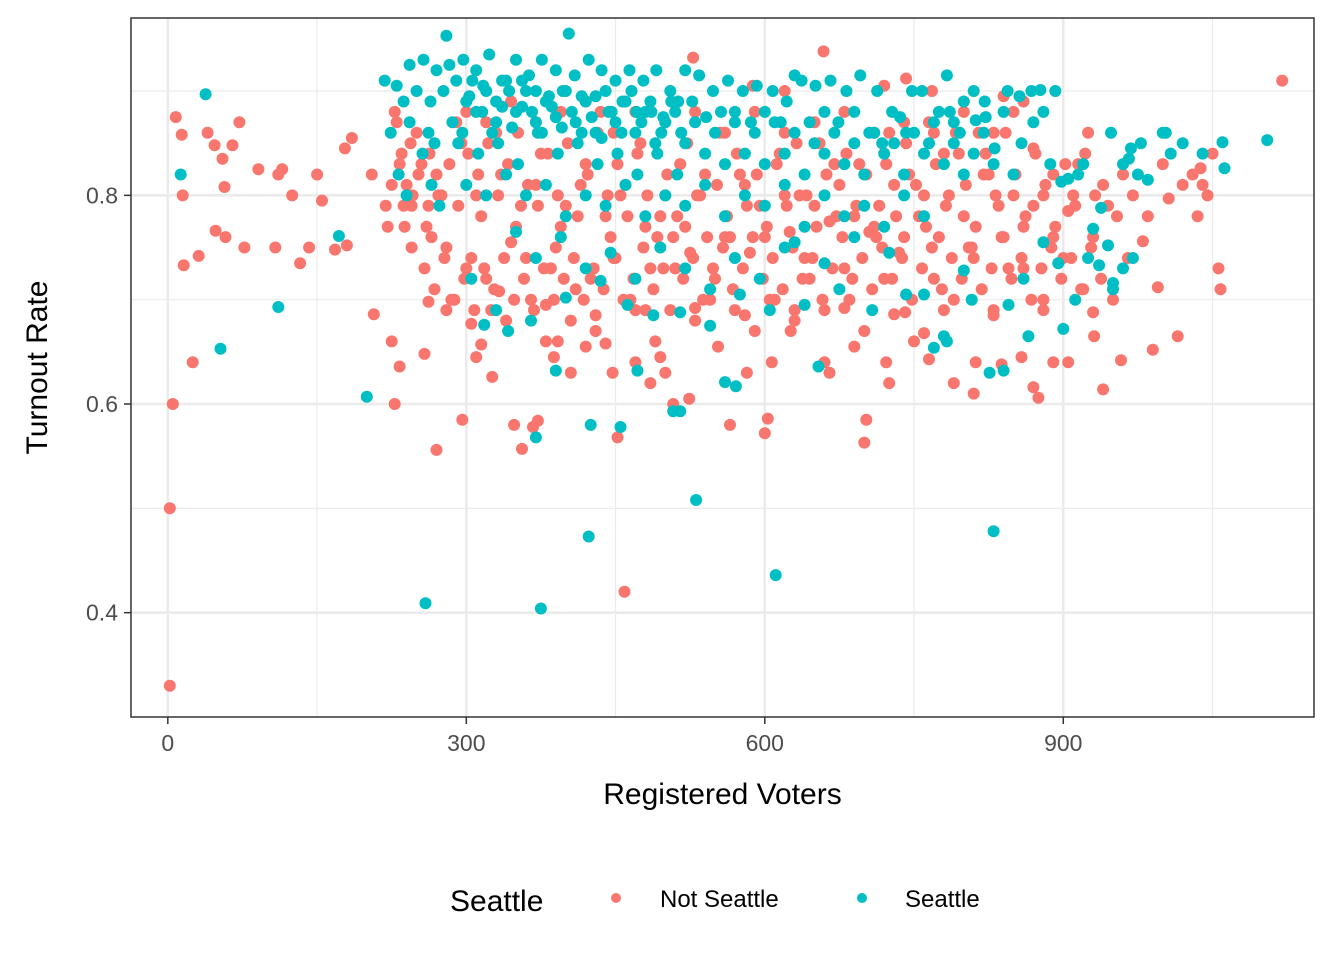 The height and width of the screenshot is (960, 1344). I want to click on y-tick-label: 0.8, so click(102, 195).